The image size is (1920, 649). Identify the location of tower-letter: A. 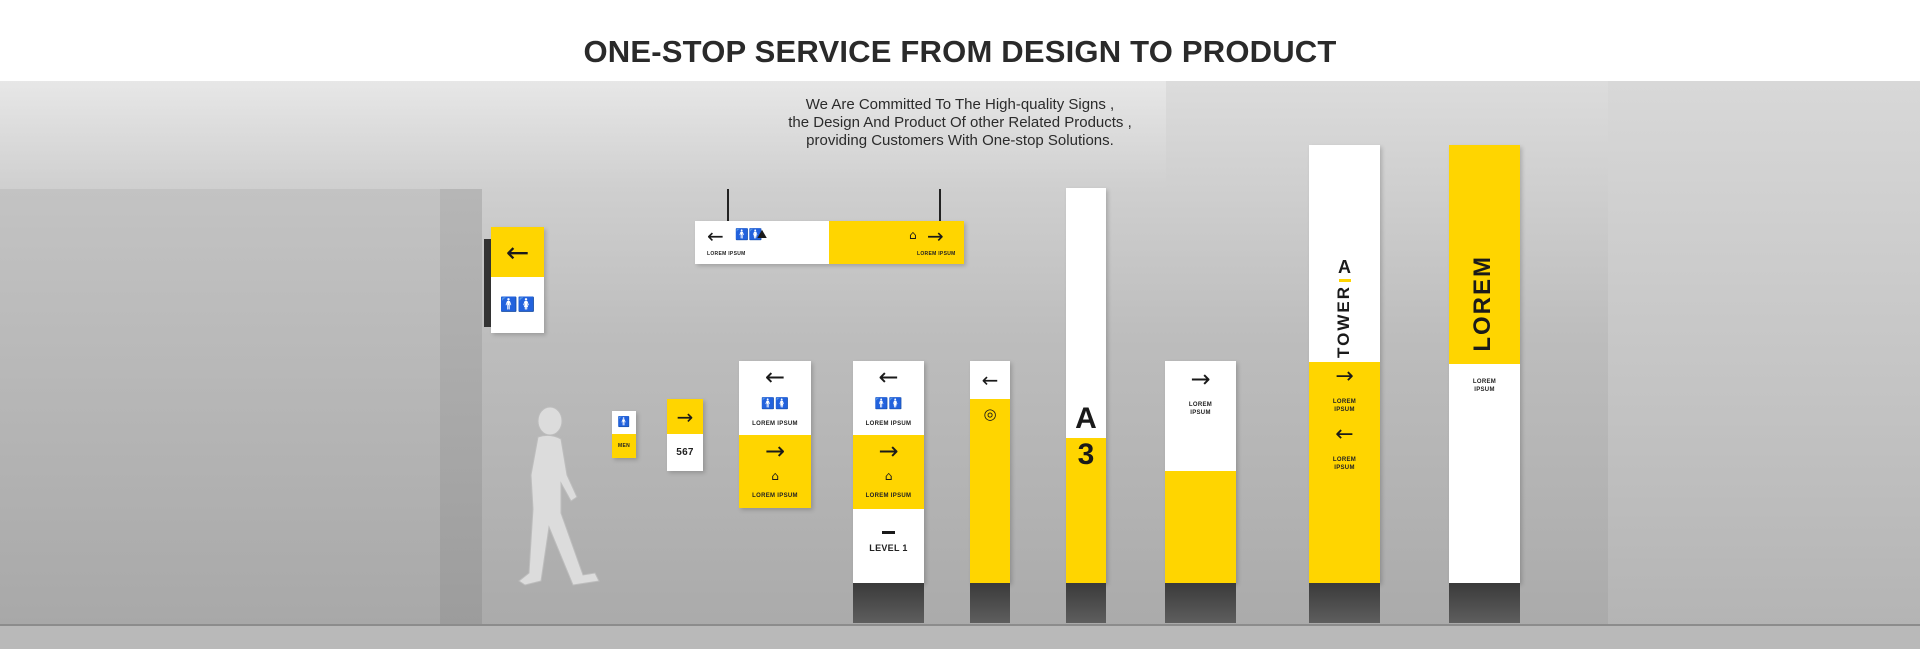
(1344, 267).